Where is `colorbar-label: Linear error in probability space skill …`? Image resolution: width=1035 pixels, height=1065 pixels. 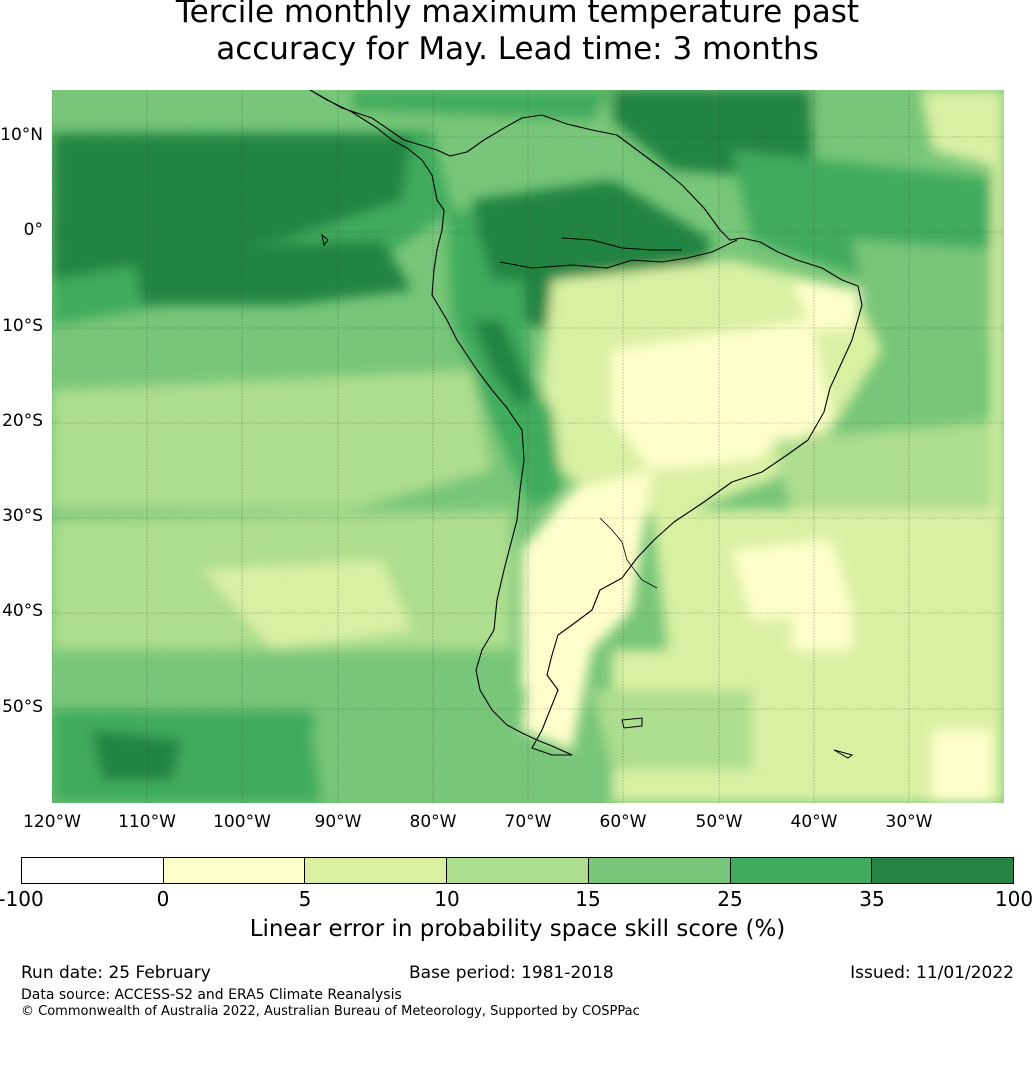 colorbar-label: Linear error in probability space skill … is located at coordinates (517, 929).